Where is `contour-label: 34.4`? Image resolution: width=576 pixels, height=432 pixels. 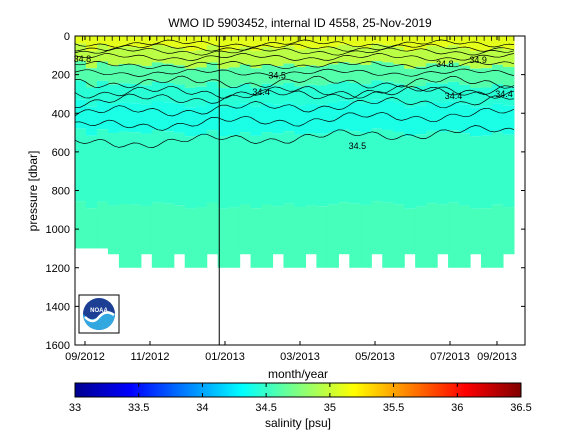
contour-label: 34.4 is located at coordinates (261, 92).